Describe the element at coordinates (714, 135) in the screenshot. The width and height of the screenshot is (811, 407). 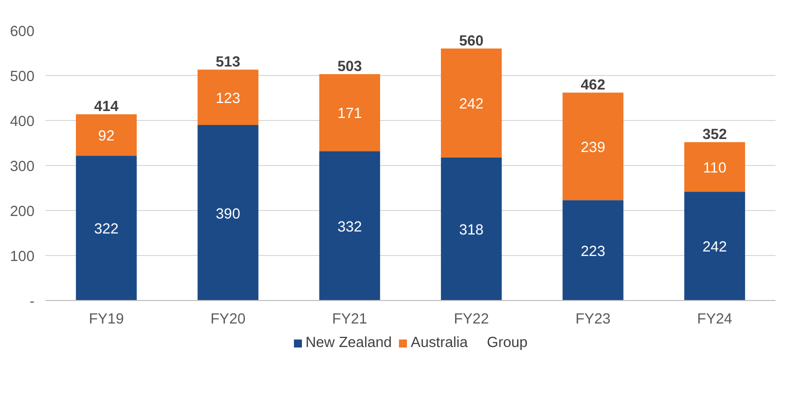
I see `total-label: 352` at that location.